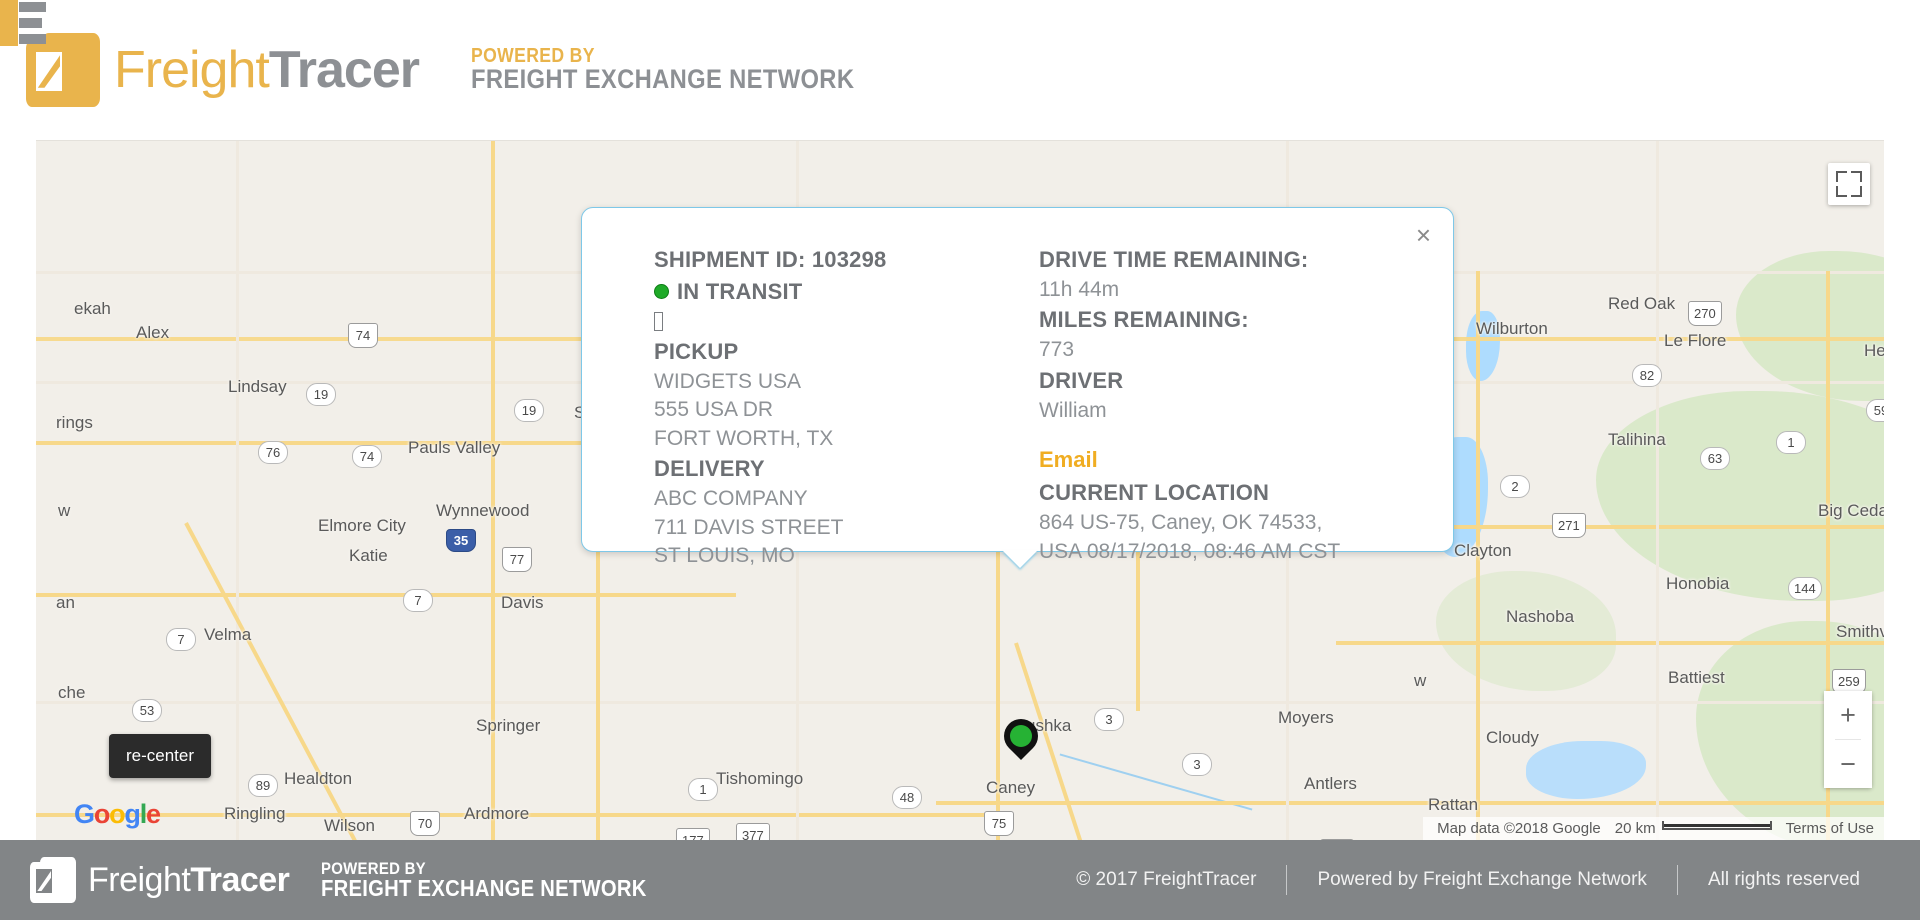 This screenshot has width=1920, height=920. What do you see at coordinates (1519, 828) in the screenshot?
I see `map-data-label: Map data ©2018 Google` at bounding box center [1519, 828].